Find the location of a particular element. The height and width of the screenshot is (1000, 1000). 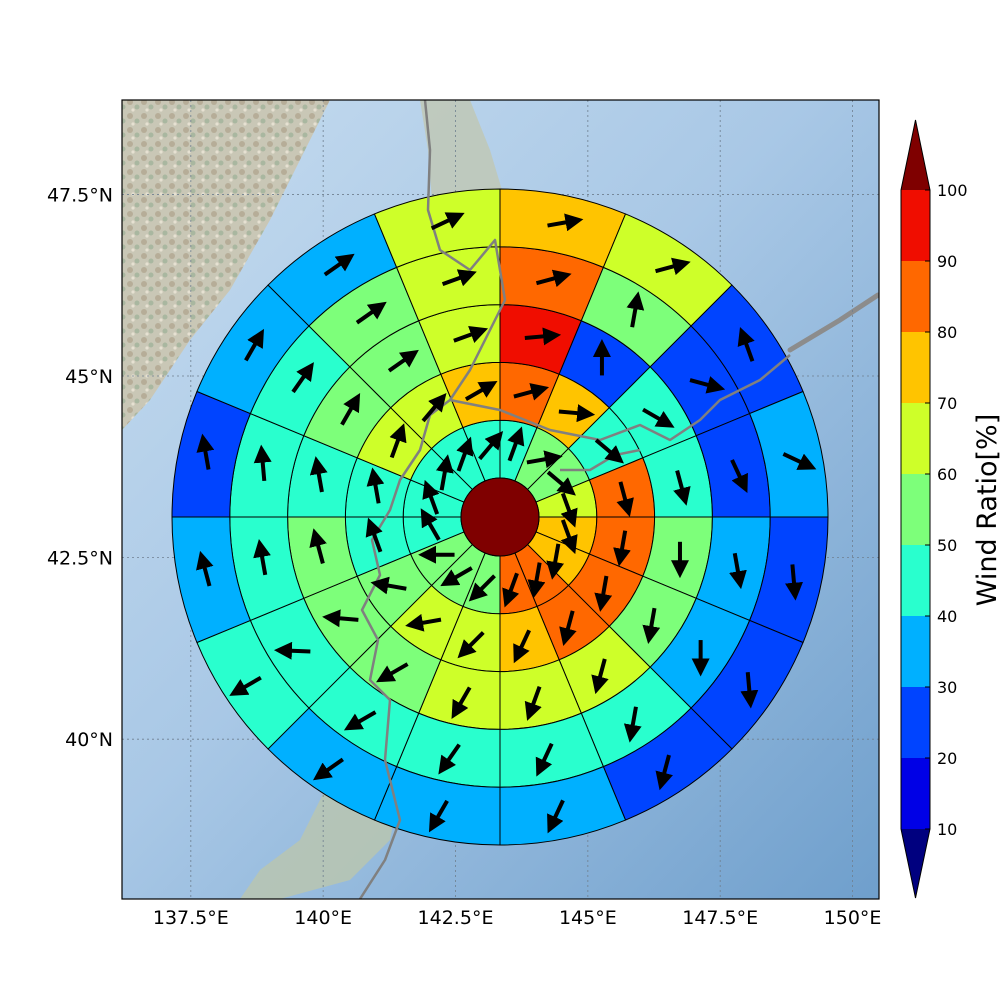

kuril-islands is located at coordinates (833, 322).